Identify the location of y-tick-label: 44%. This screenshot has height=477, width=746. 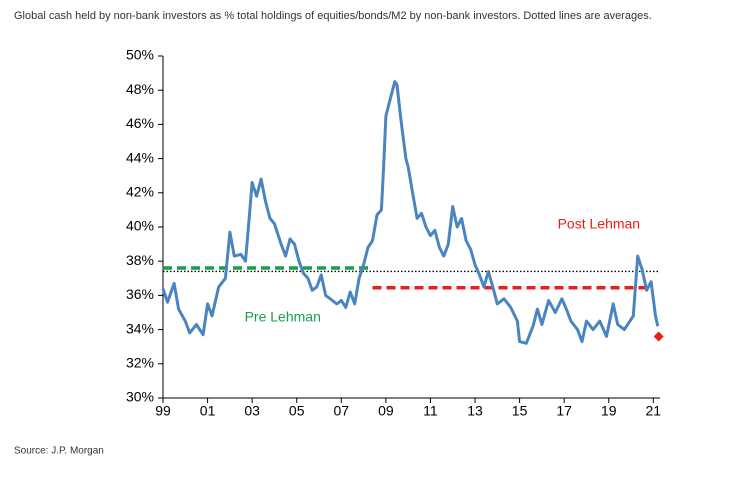
(140, 157).